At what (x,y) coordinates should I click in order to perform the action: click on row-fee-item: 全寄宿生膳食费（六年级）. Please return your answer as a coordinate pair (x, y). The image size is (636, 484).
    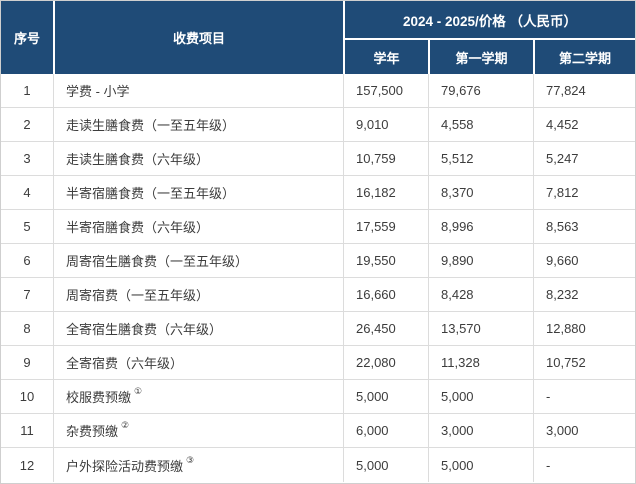
    Looking at the image, I should click on (199, 328).